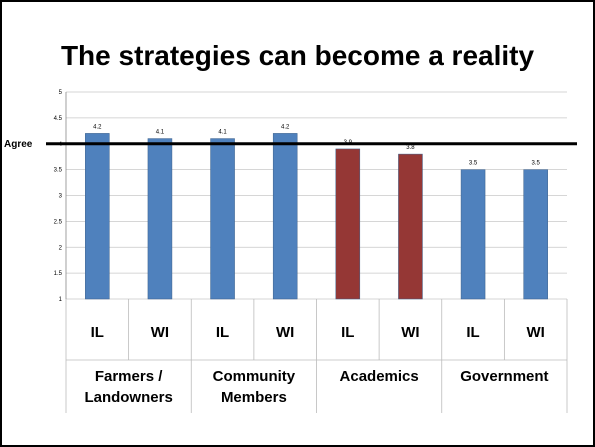 This screenshot has width=595, height=447. What do you see at coordinates (254, 376) in the screenshot?
I see `x-group-label: Community` at bounding box center [254, 376].